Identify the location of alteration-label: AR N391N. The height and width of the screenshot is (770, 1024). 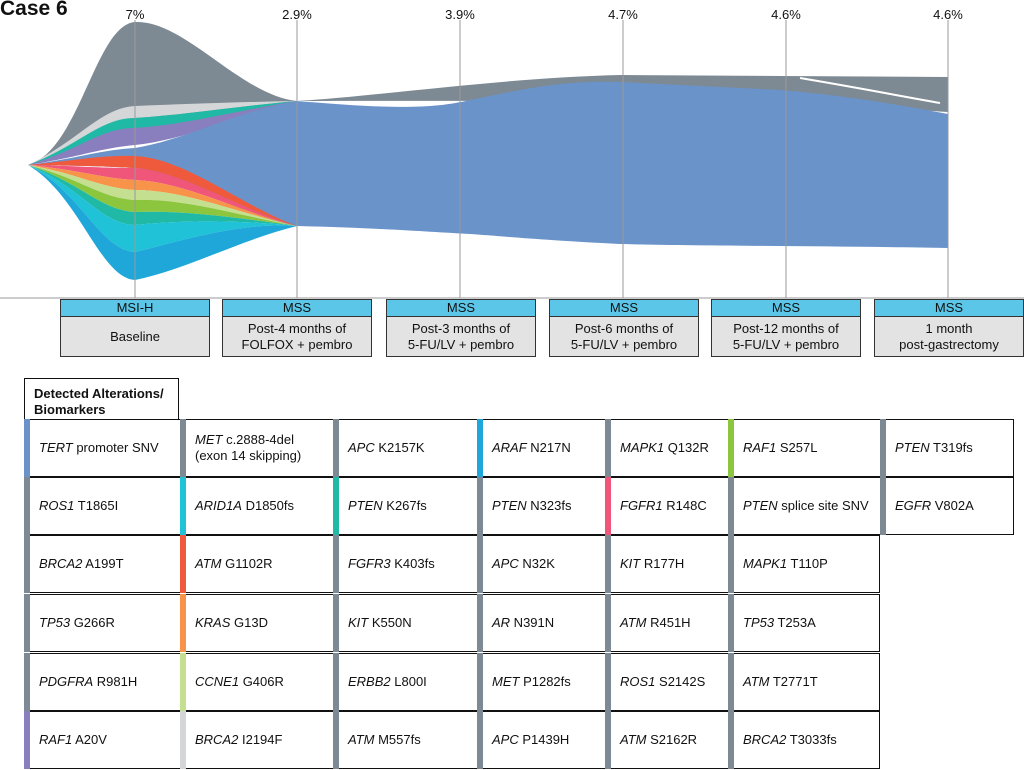
(523, 623).